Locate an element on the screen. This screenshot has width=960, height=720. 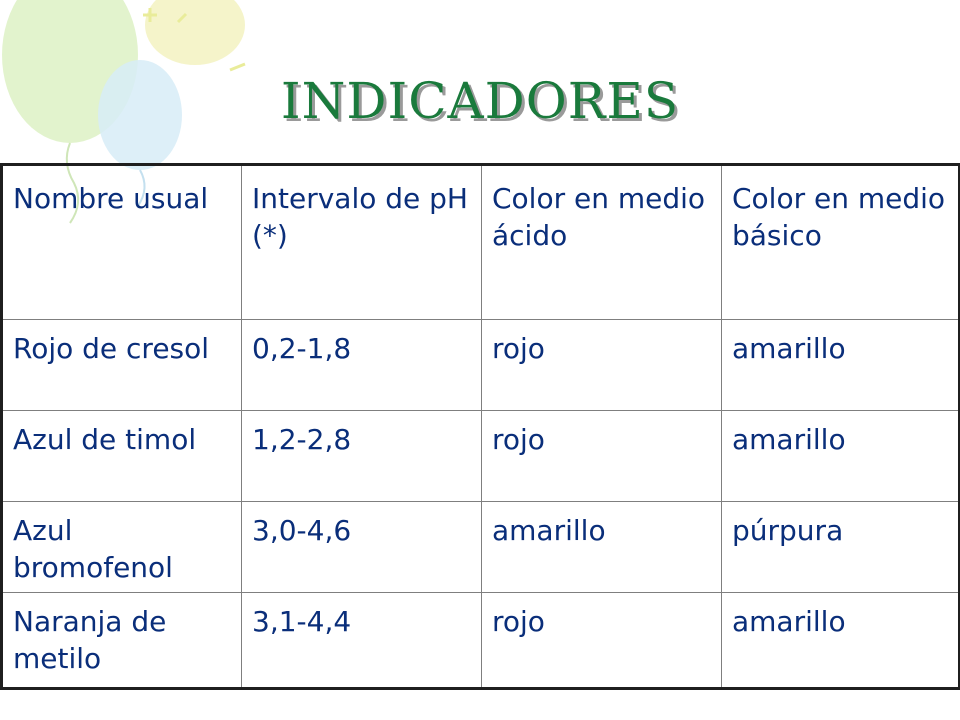
blue-balloon-icon is located at coordinates (140, 115).